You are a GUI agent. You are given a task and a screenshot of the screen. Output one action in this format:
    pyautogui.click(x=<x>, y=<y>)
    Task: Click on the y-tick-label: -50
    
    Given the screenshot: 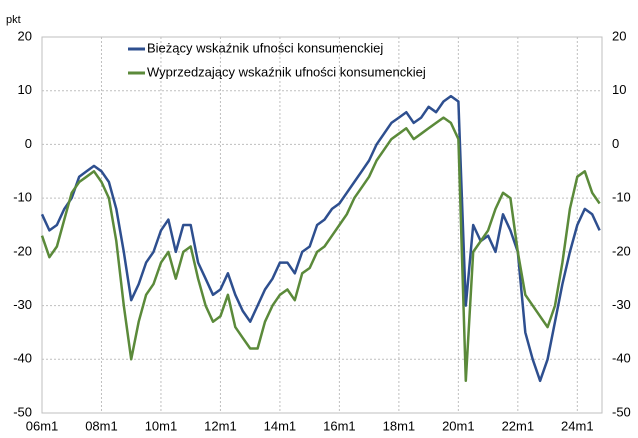 What is the action you would take?
    pyautogui.click(x=22, y=411)
    